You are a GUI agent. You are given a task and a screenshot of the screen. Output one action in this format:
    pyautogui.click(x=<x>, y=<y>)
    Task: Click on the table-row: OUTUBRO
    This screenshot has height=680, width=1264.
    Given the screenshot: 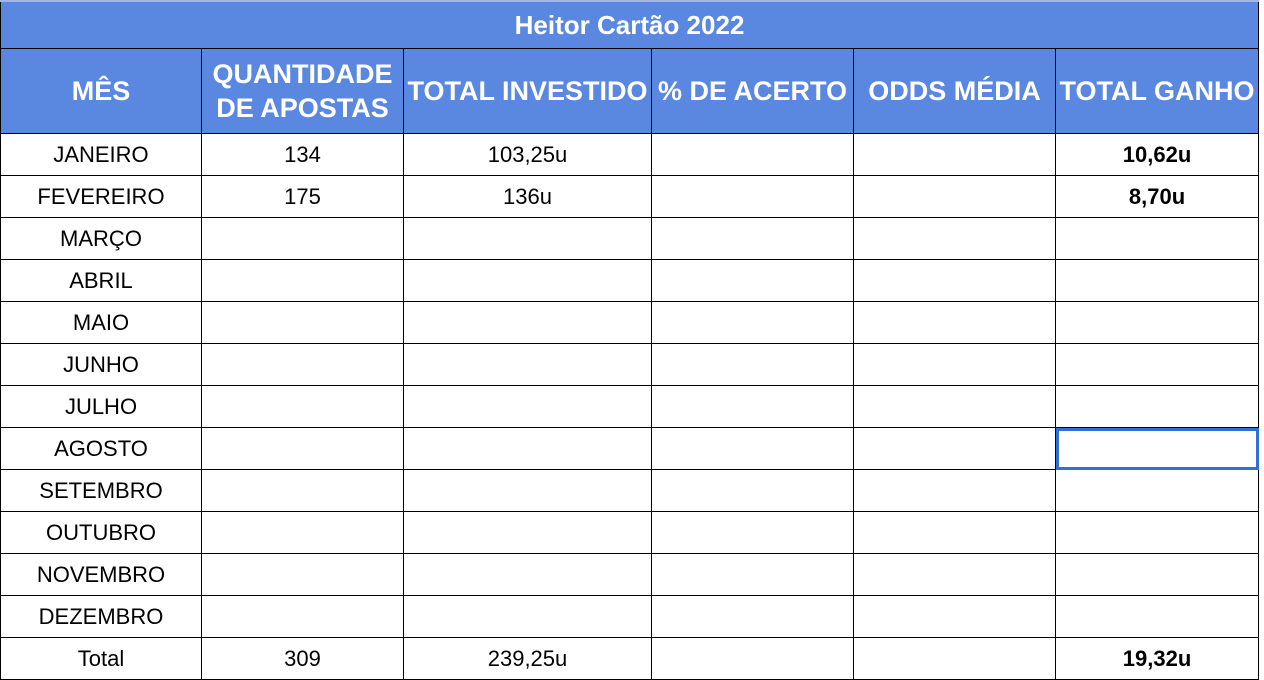 What is the action you would take?
    pyautogui.click(x=630, y=532)
    